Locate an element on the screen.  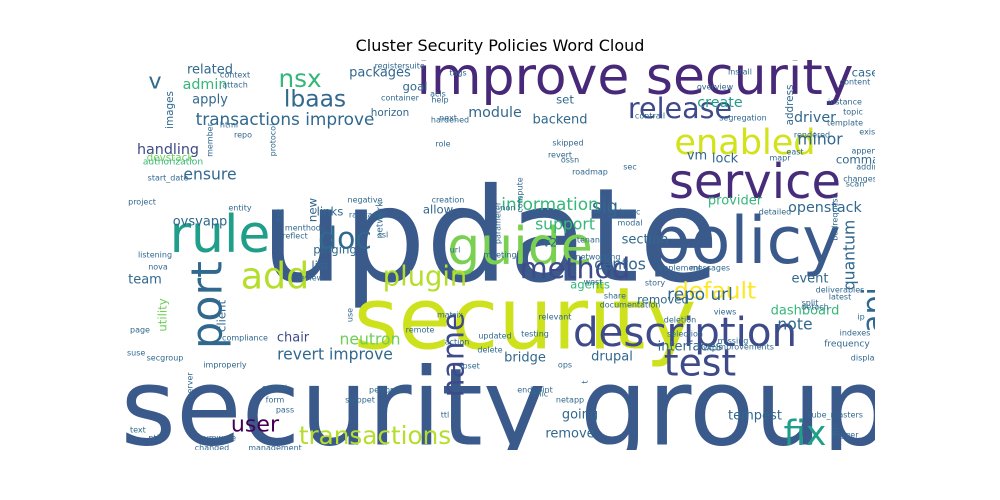
word-overview: overview is located at coordinates (715, 87).